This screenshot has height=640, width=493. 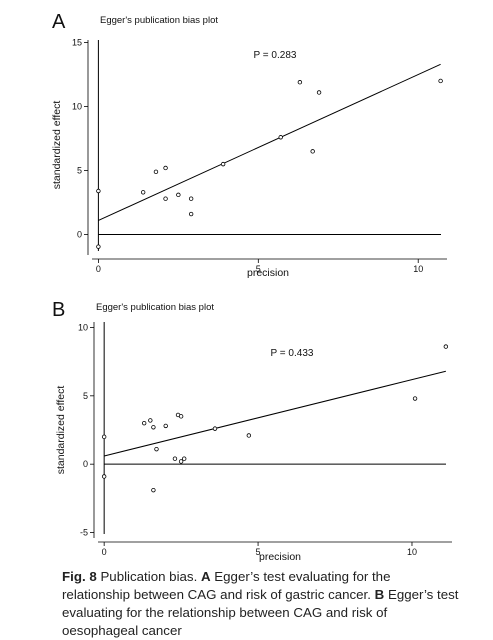 I want to click on caption-label: Fig. 8, so click(x=79, y=576).